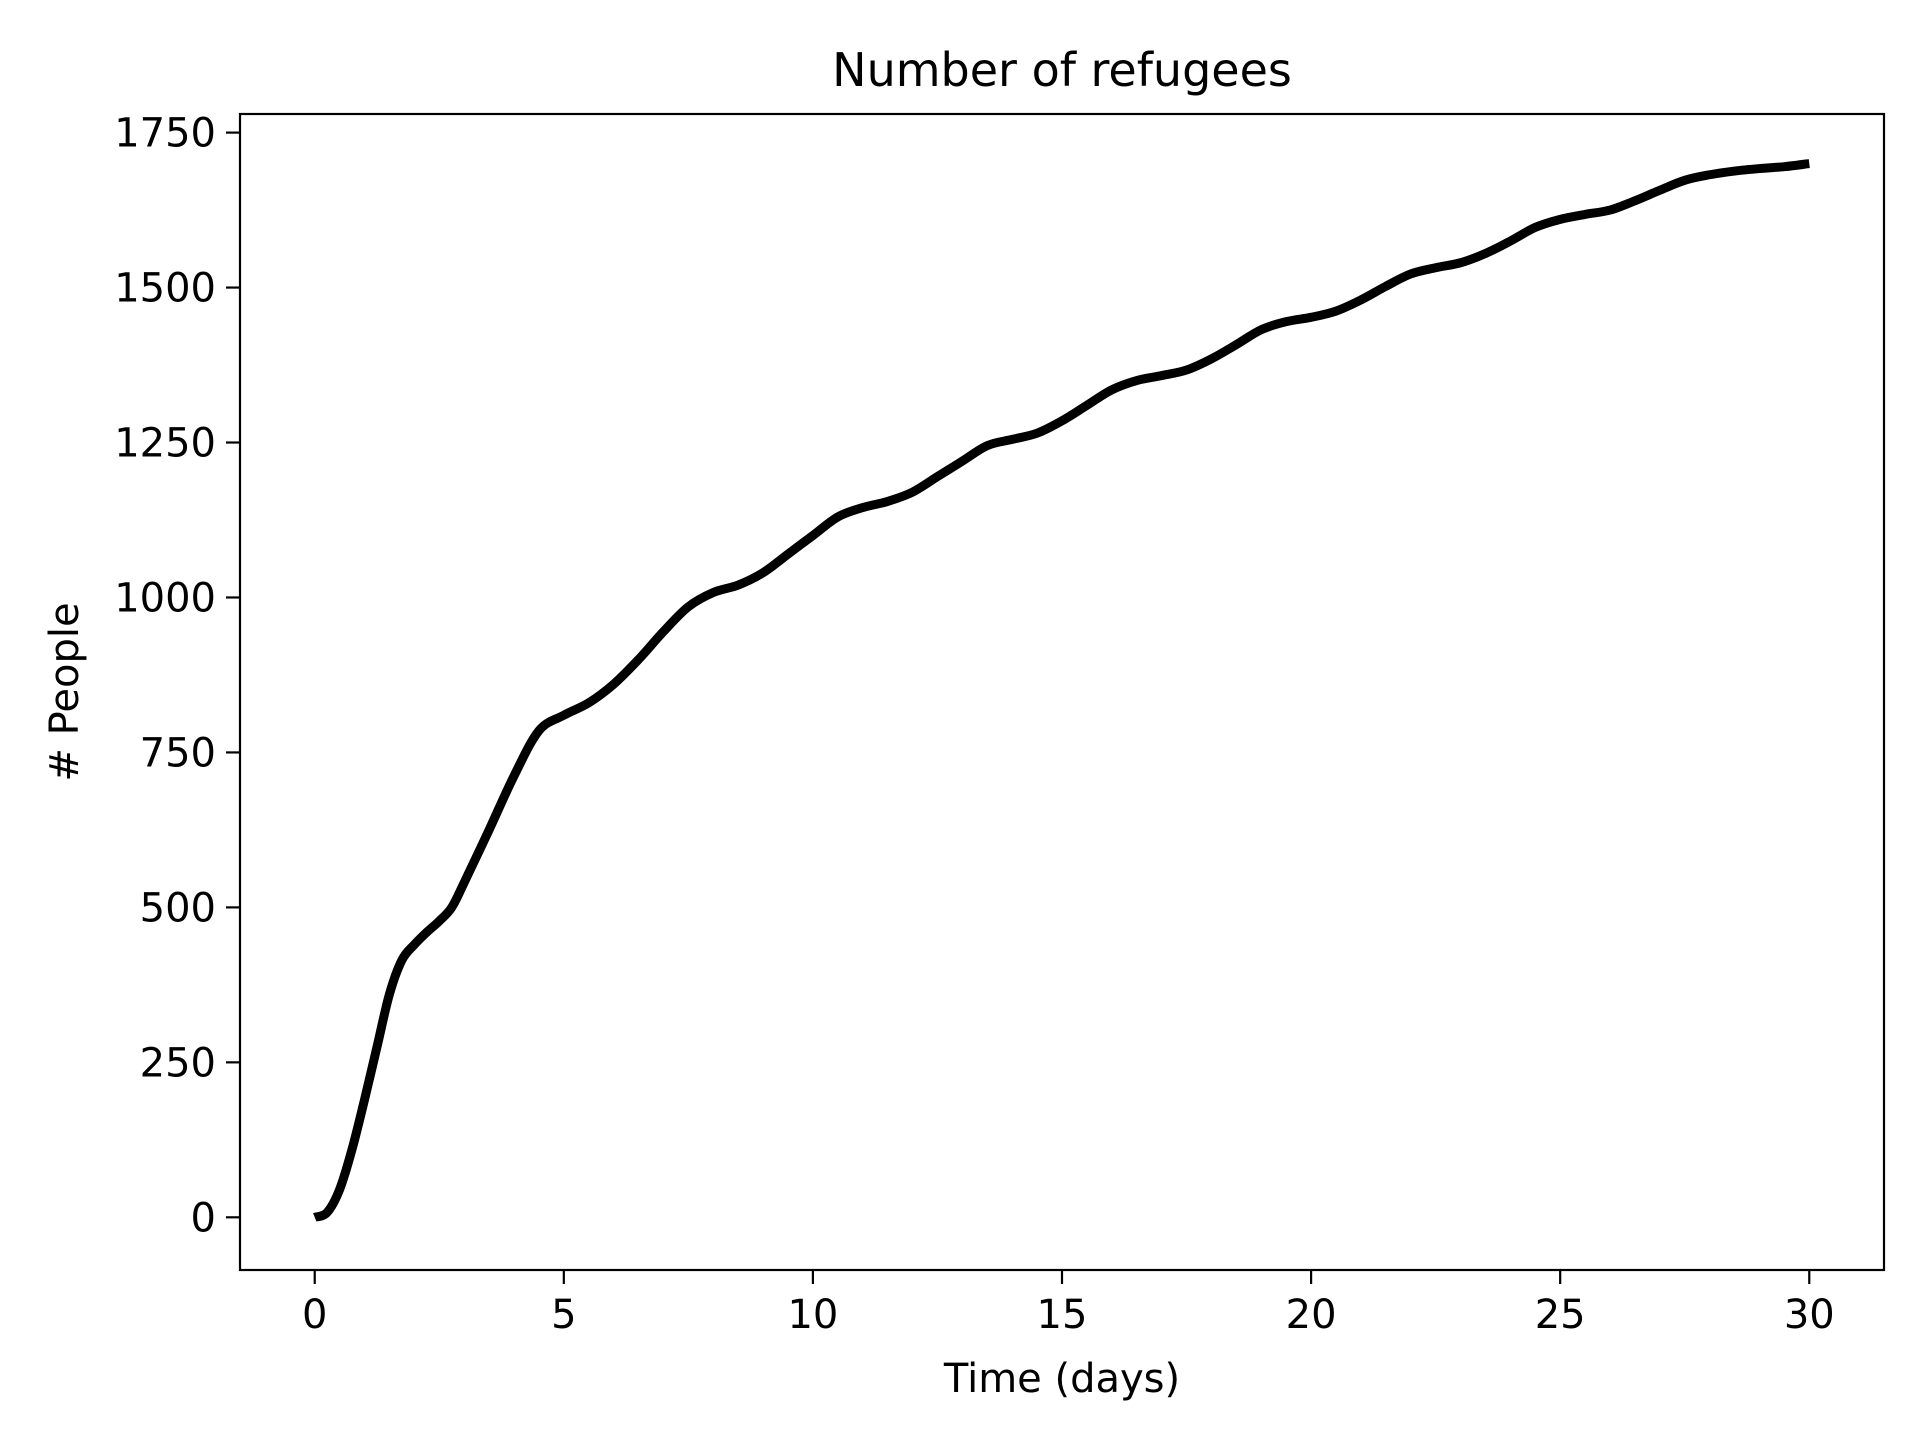 The width and height of the screenshot is (1920, 1440). What do you see at coordinates (563, 1315) in the screenshot?
I see `x-tick-label: 5` at bounding box center [563, 1315].